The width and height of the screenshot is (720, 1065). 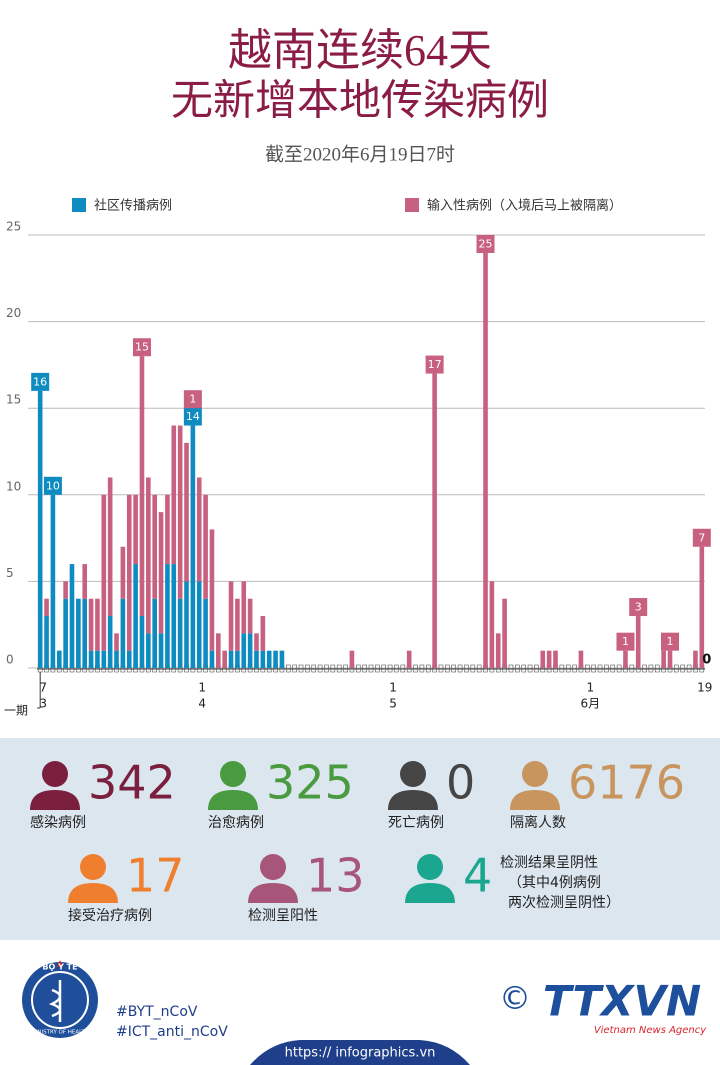 What do you see at coordinates (236, 823) in the screenshot?
I see `stat-label: 治愈病例` at bounding box center [236, 823].